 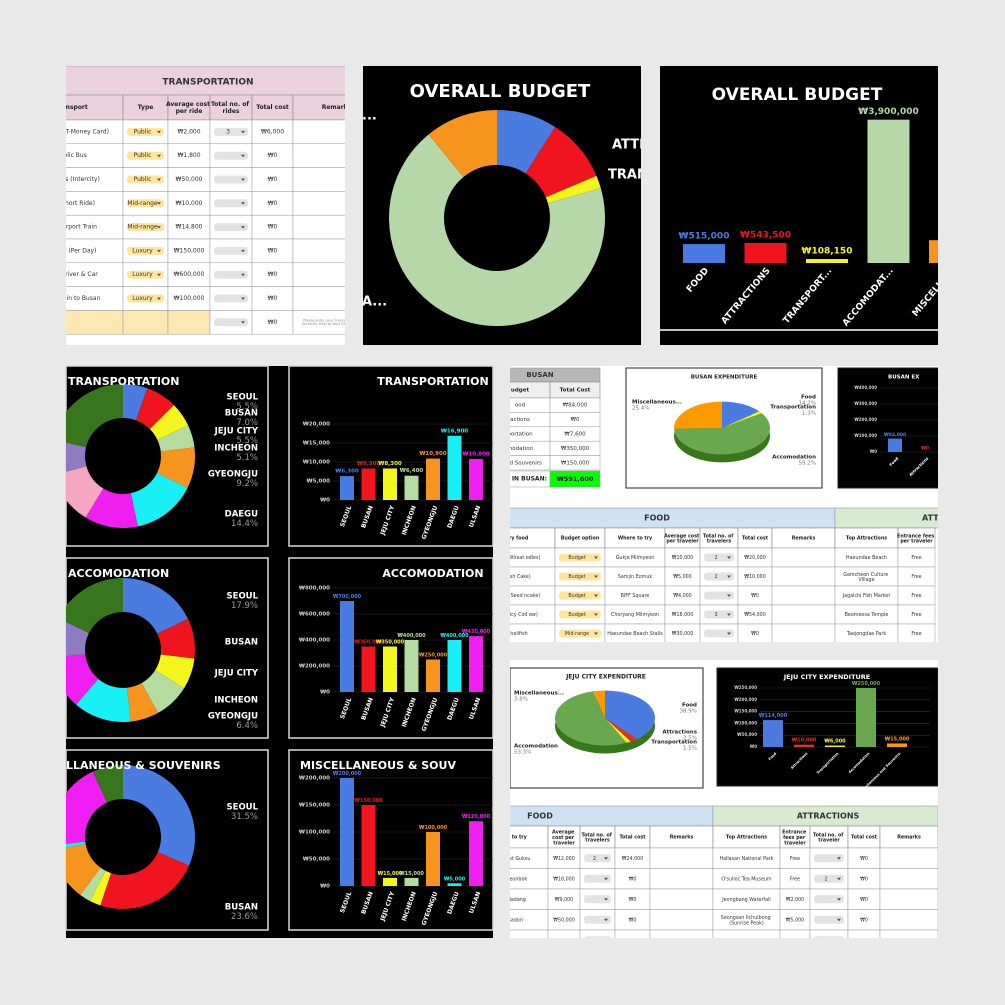 I want to click on slice-label: INCHEON, so click(x=236, y=701).